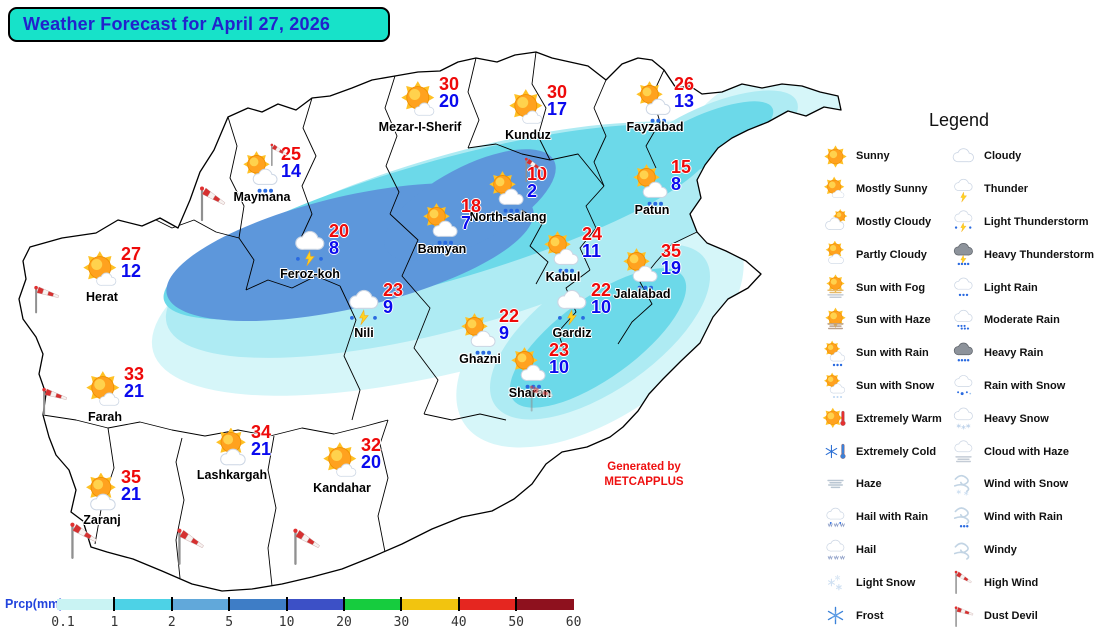 The height and width of the screenshot is (637, 1100). Describe the element at coordinates (884, 451) in the screenshot. I see `legend-item-extremely-cold: Extremely Cold` at that location.